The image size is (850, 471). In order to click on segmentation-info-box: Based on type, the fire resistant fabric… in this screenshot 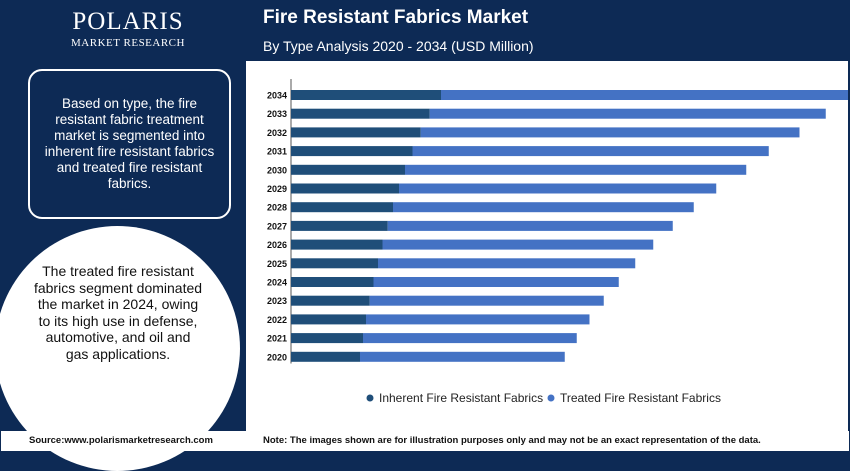, I will do `click(129, 144)`.